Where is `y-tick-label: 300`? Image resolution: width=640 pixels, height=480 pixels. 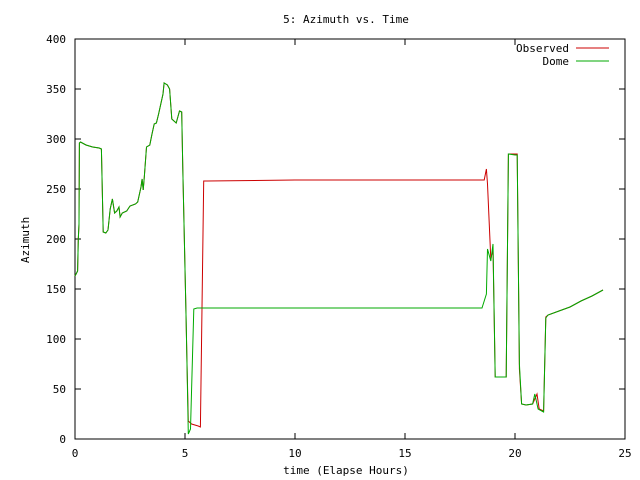 y-tick-label: 300 is located at coordinates (56, 139).